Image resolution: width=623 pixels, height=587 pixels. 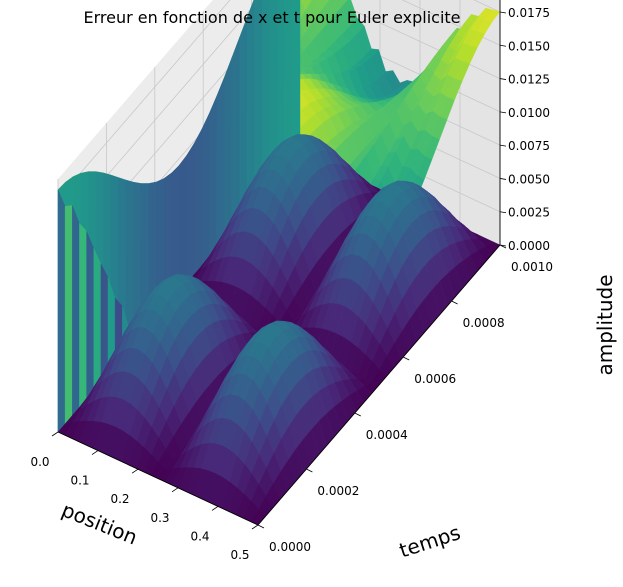 What do you see at coordinates (529, 179) in the screenshot?
I see `z-tick-label: 0.0050` at bounding box center [529, 179].